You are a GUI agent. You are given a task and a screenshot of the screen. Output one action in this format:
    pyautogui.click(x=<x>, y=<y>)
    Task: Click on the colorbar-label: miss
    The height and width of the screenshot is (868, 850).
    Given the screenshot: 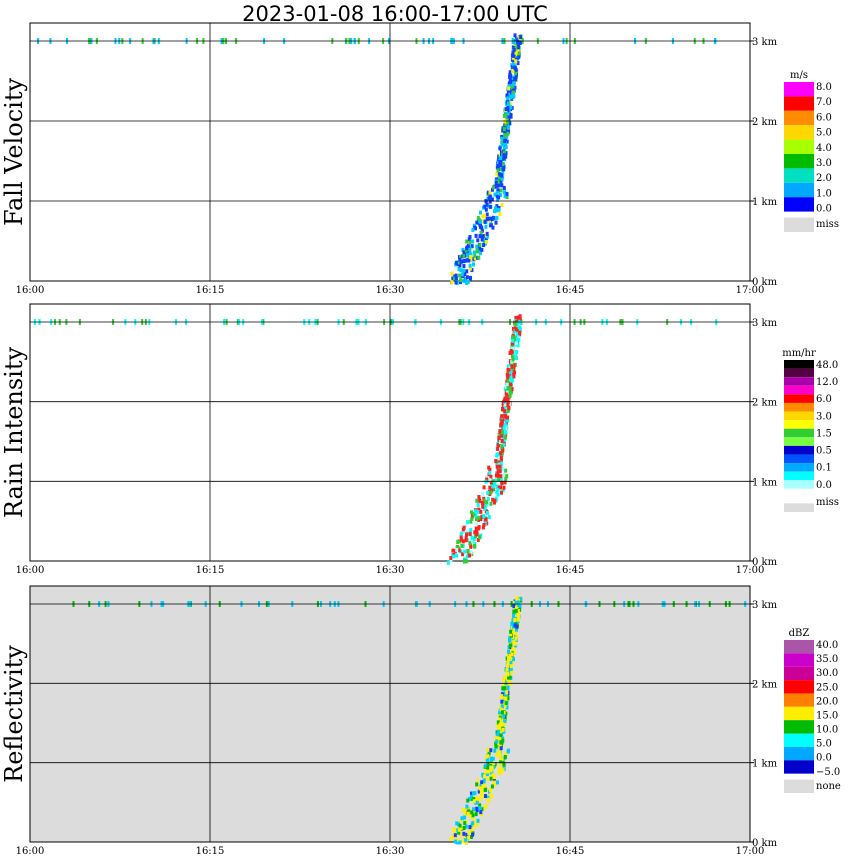 What is the action you would take?
    pyautogui.click(x=827, y=502)
    